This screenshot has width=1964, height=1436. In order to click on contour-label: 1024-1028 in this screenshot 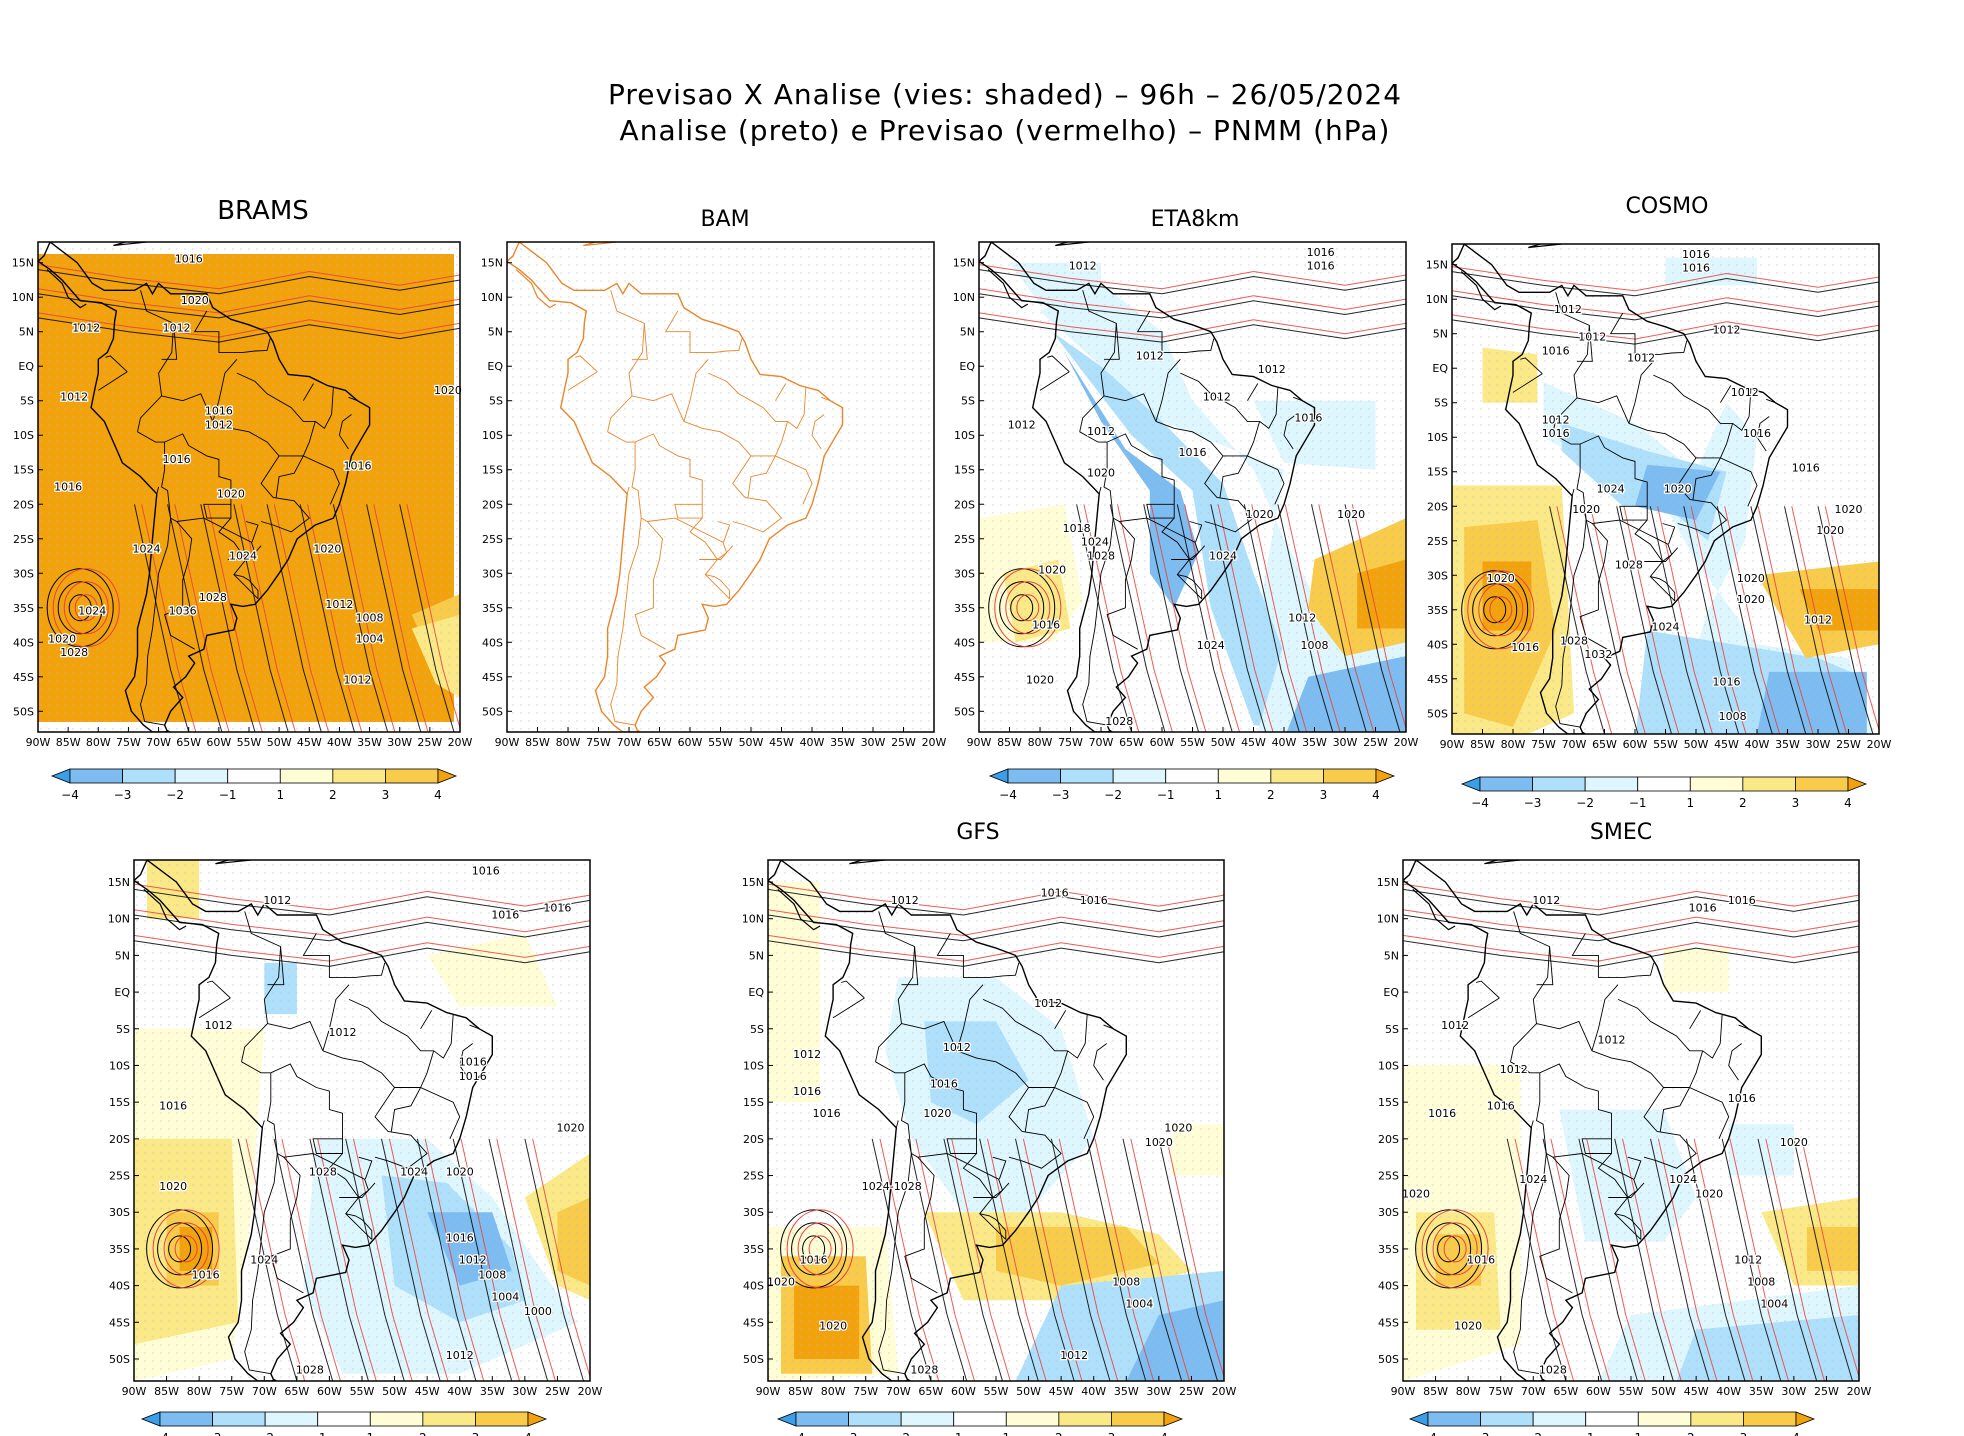, I will do `click(892, 1186)`.